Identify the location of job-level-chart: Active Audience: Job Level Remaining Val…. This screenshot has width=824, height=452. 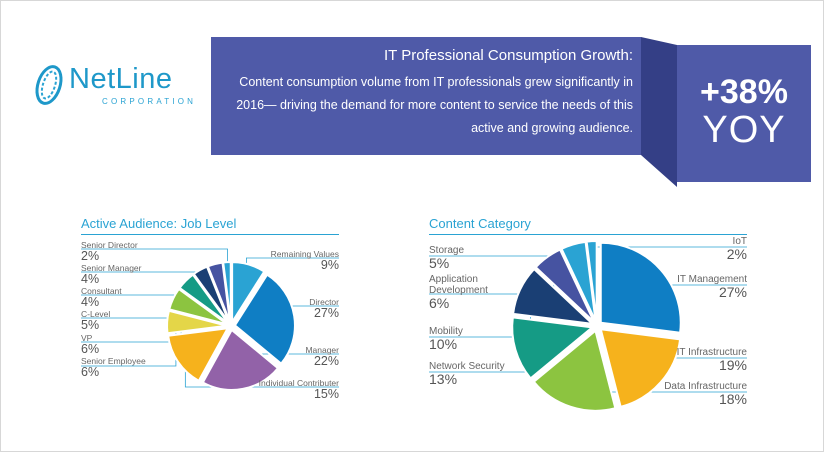
(210, 311).